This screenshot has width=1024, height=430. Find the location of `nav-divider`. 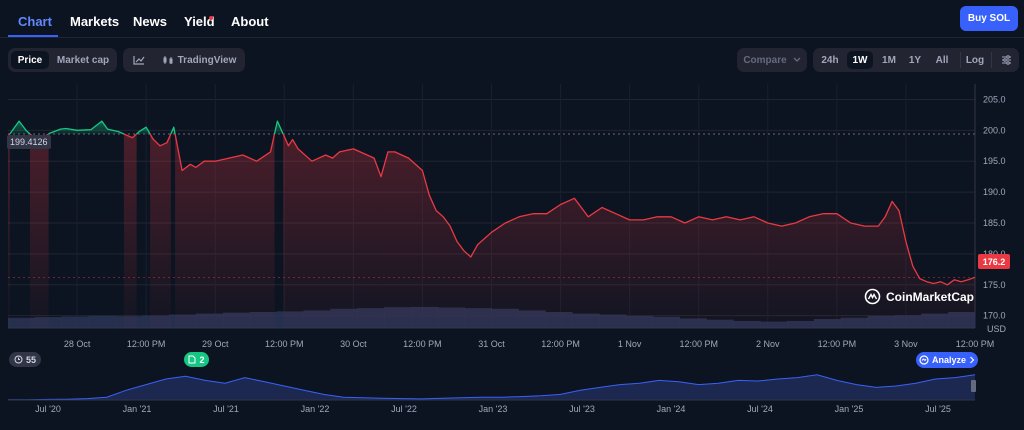

nav-divider is located at coordinates (512, 37).